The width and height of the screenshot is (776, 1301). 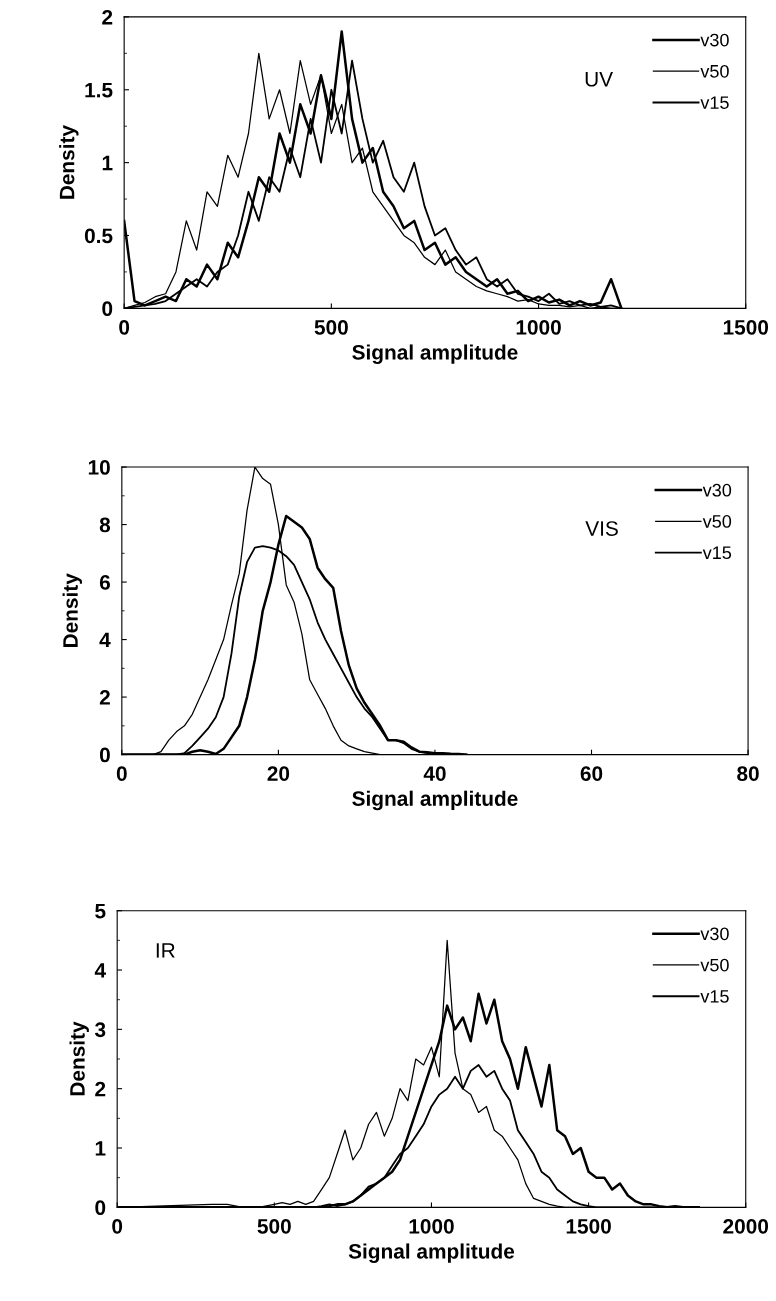 I want to click on y-tick-label: 3, so click(x=100, y=1030).